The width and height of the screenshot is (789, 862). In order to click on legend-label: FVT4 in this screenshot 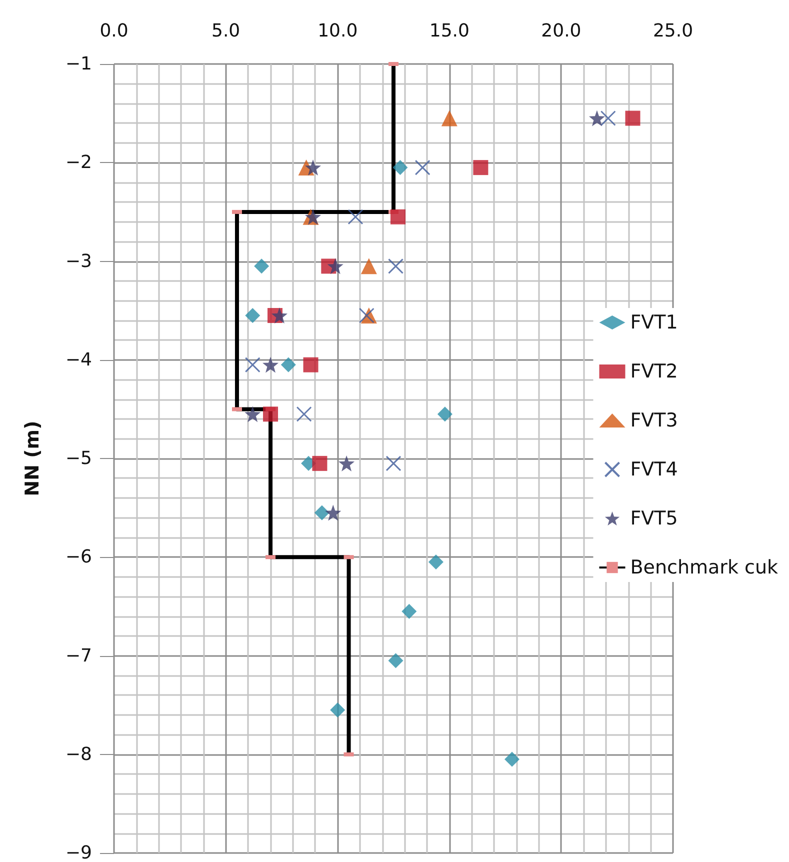, I will do `click(654, 469)`.